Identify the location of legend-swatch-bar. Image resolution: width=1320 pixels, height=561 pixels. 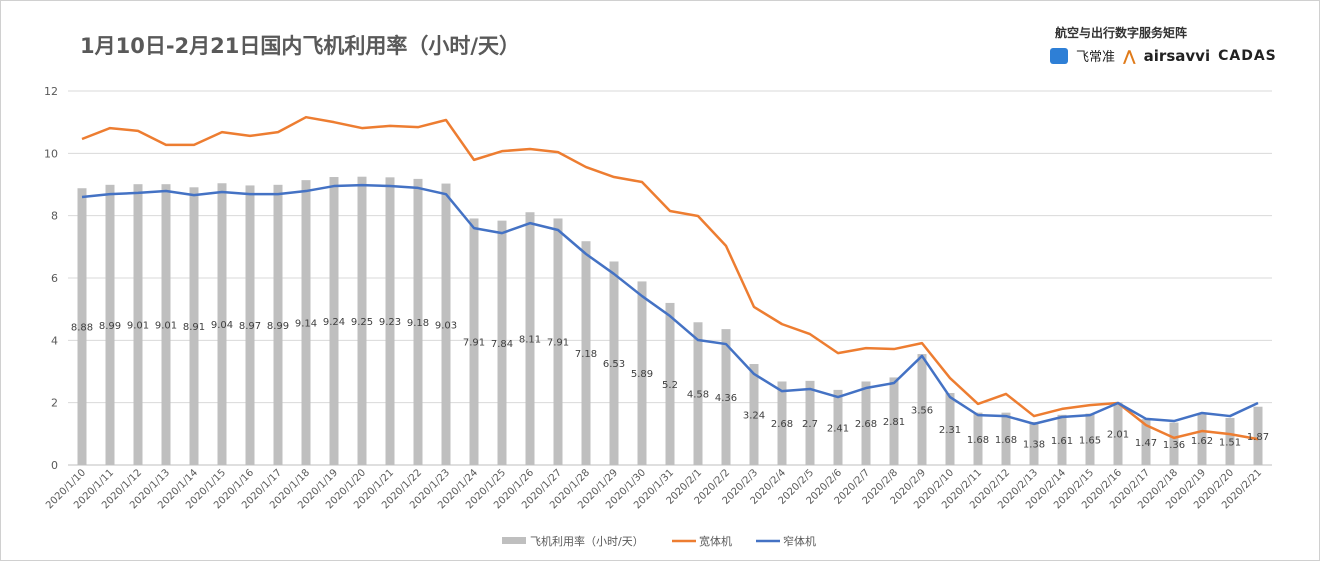
(514, 540).